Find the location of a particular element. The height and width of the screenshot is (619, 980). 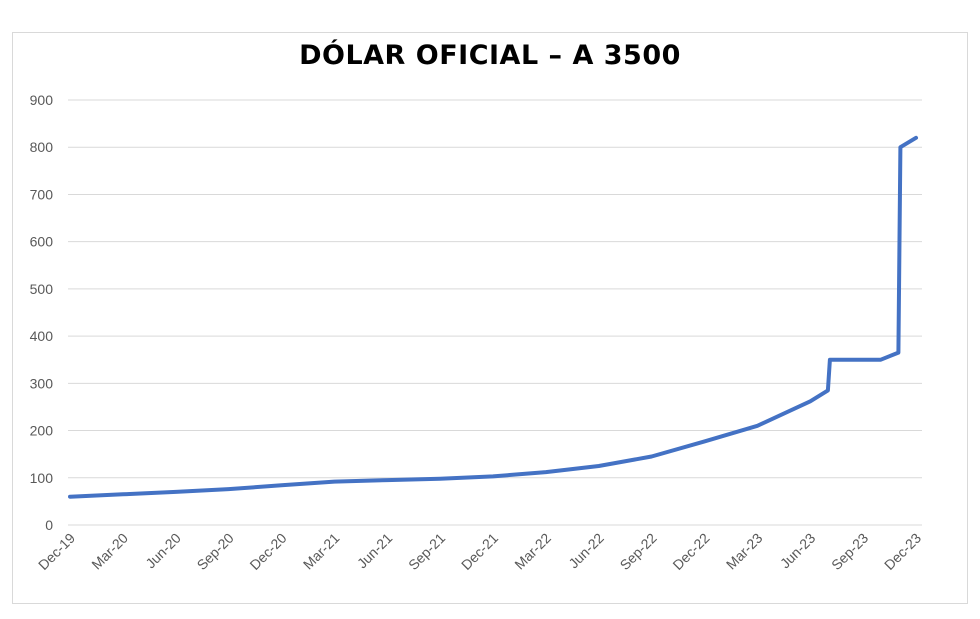

y-tick-label: 600 is located at coordinates (42, 242).